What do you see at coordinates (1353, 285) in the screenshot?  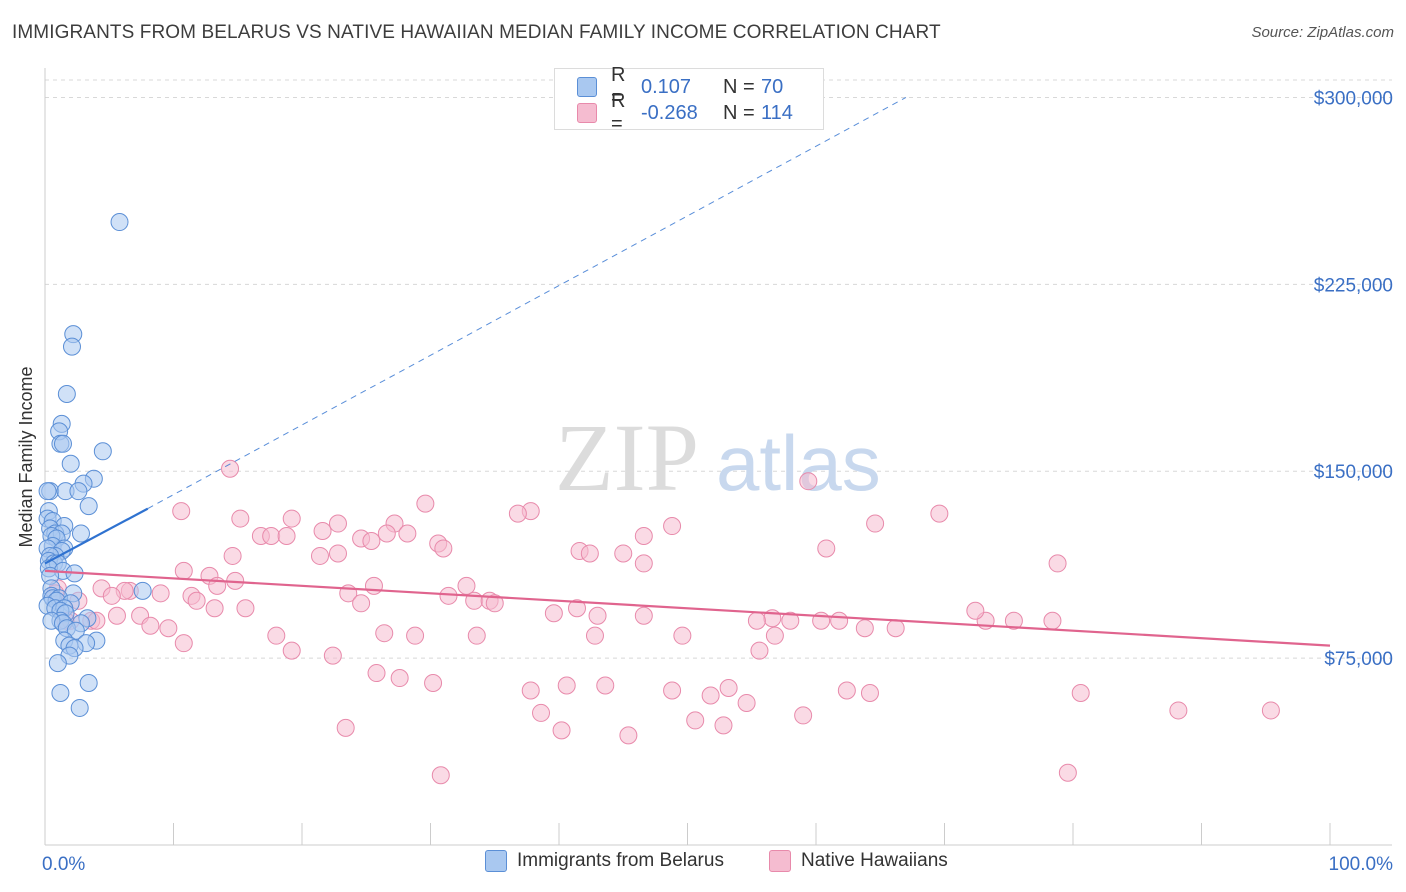 I see `y-tick-label: $225,000` at bounding box center [1353, 285].